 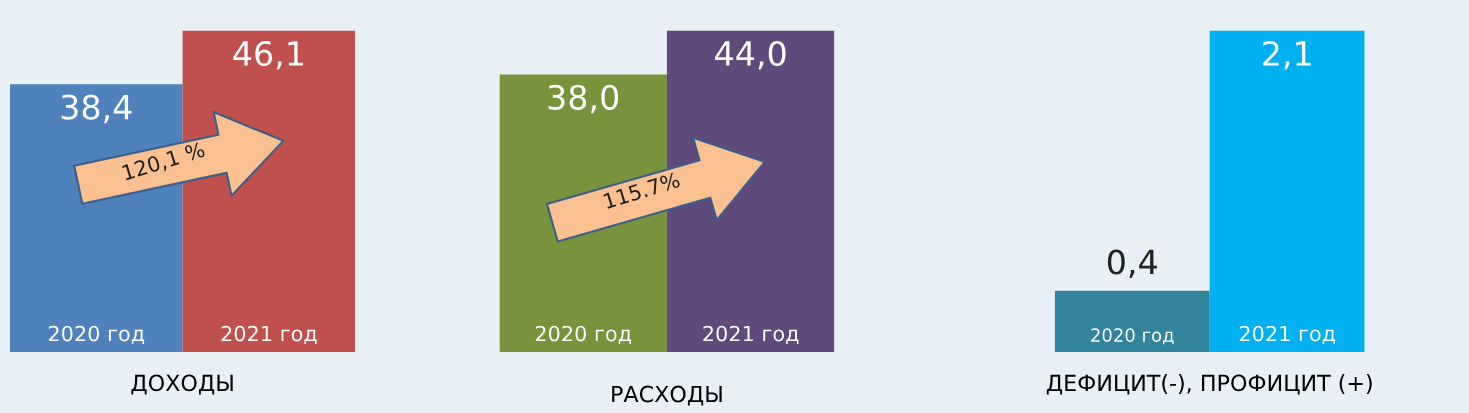 I want to click on data-label: 0,4, so click(x=1132, y=263).